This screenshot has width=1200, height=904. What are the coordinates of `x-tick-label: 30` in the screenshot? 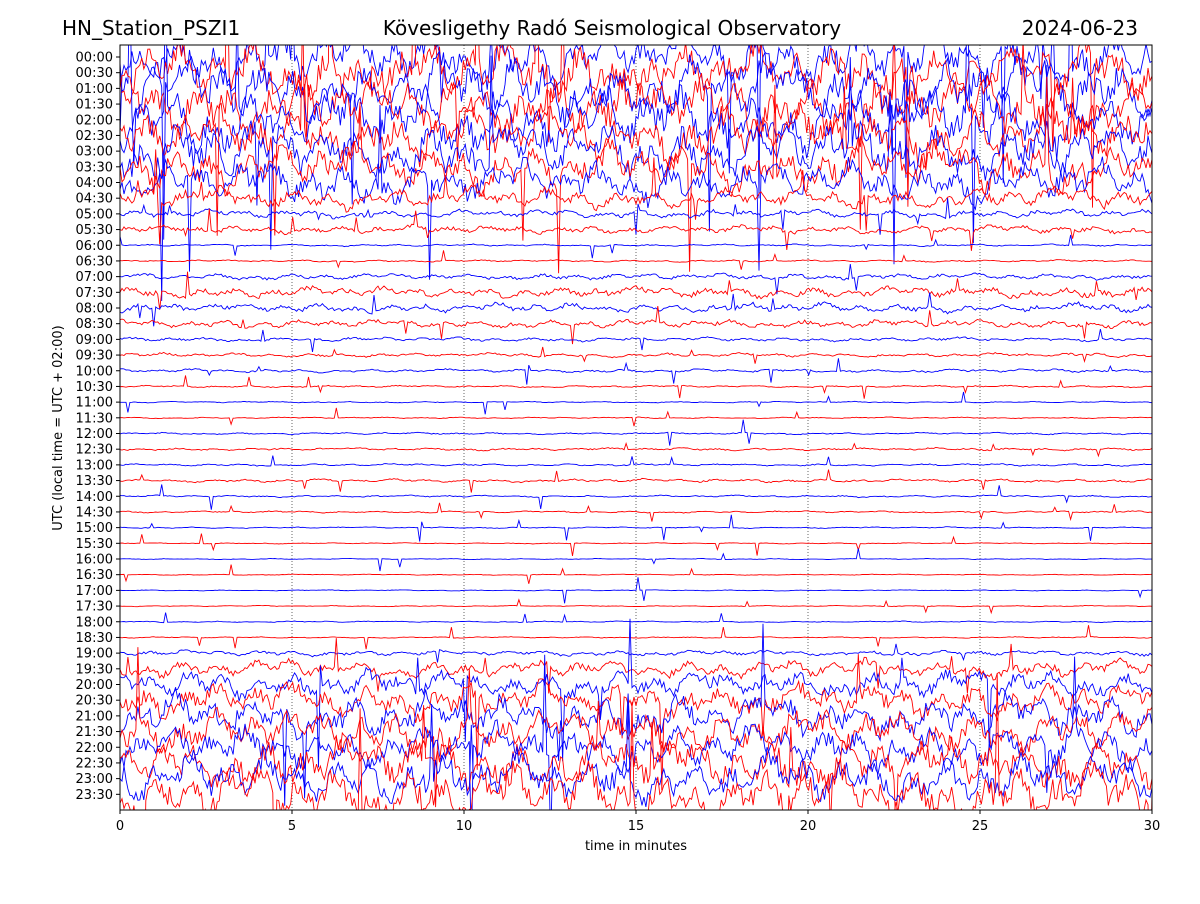 It's located at (1152, 826).